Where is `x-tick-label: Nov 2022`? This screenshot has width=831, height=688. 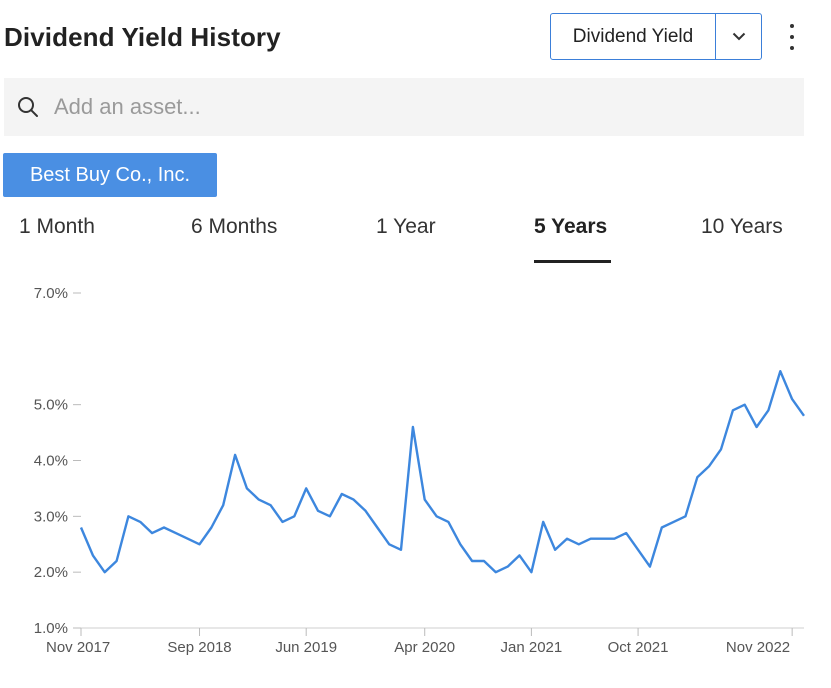
x-tick-label: Nov 2022 is located at coordinates (758, 647).